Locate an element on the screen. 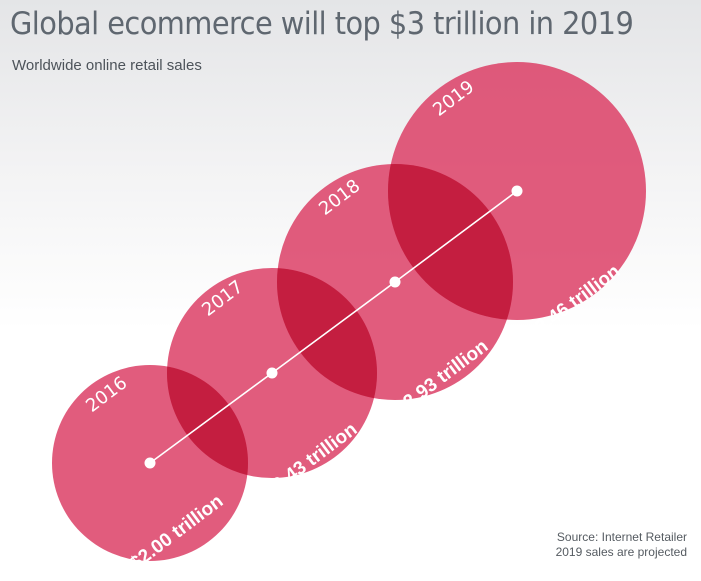 This screenshot has height=581, width=701. chart-subtitle: Worldwide online retail sales is located at coordinates (107, 65).